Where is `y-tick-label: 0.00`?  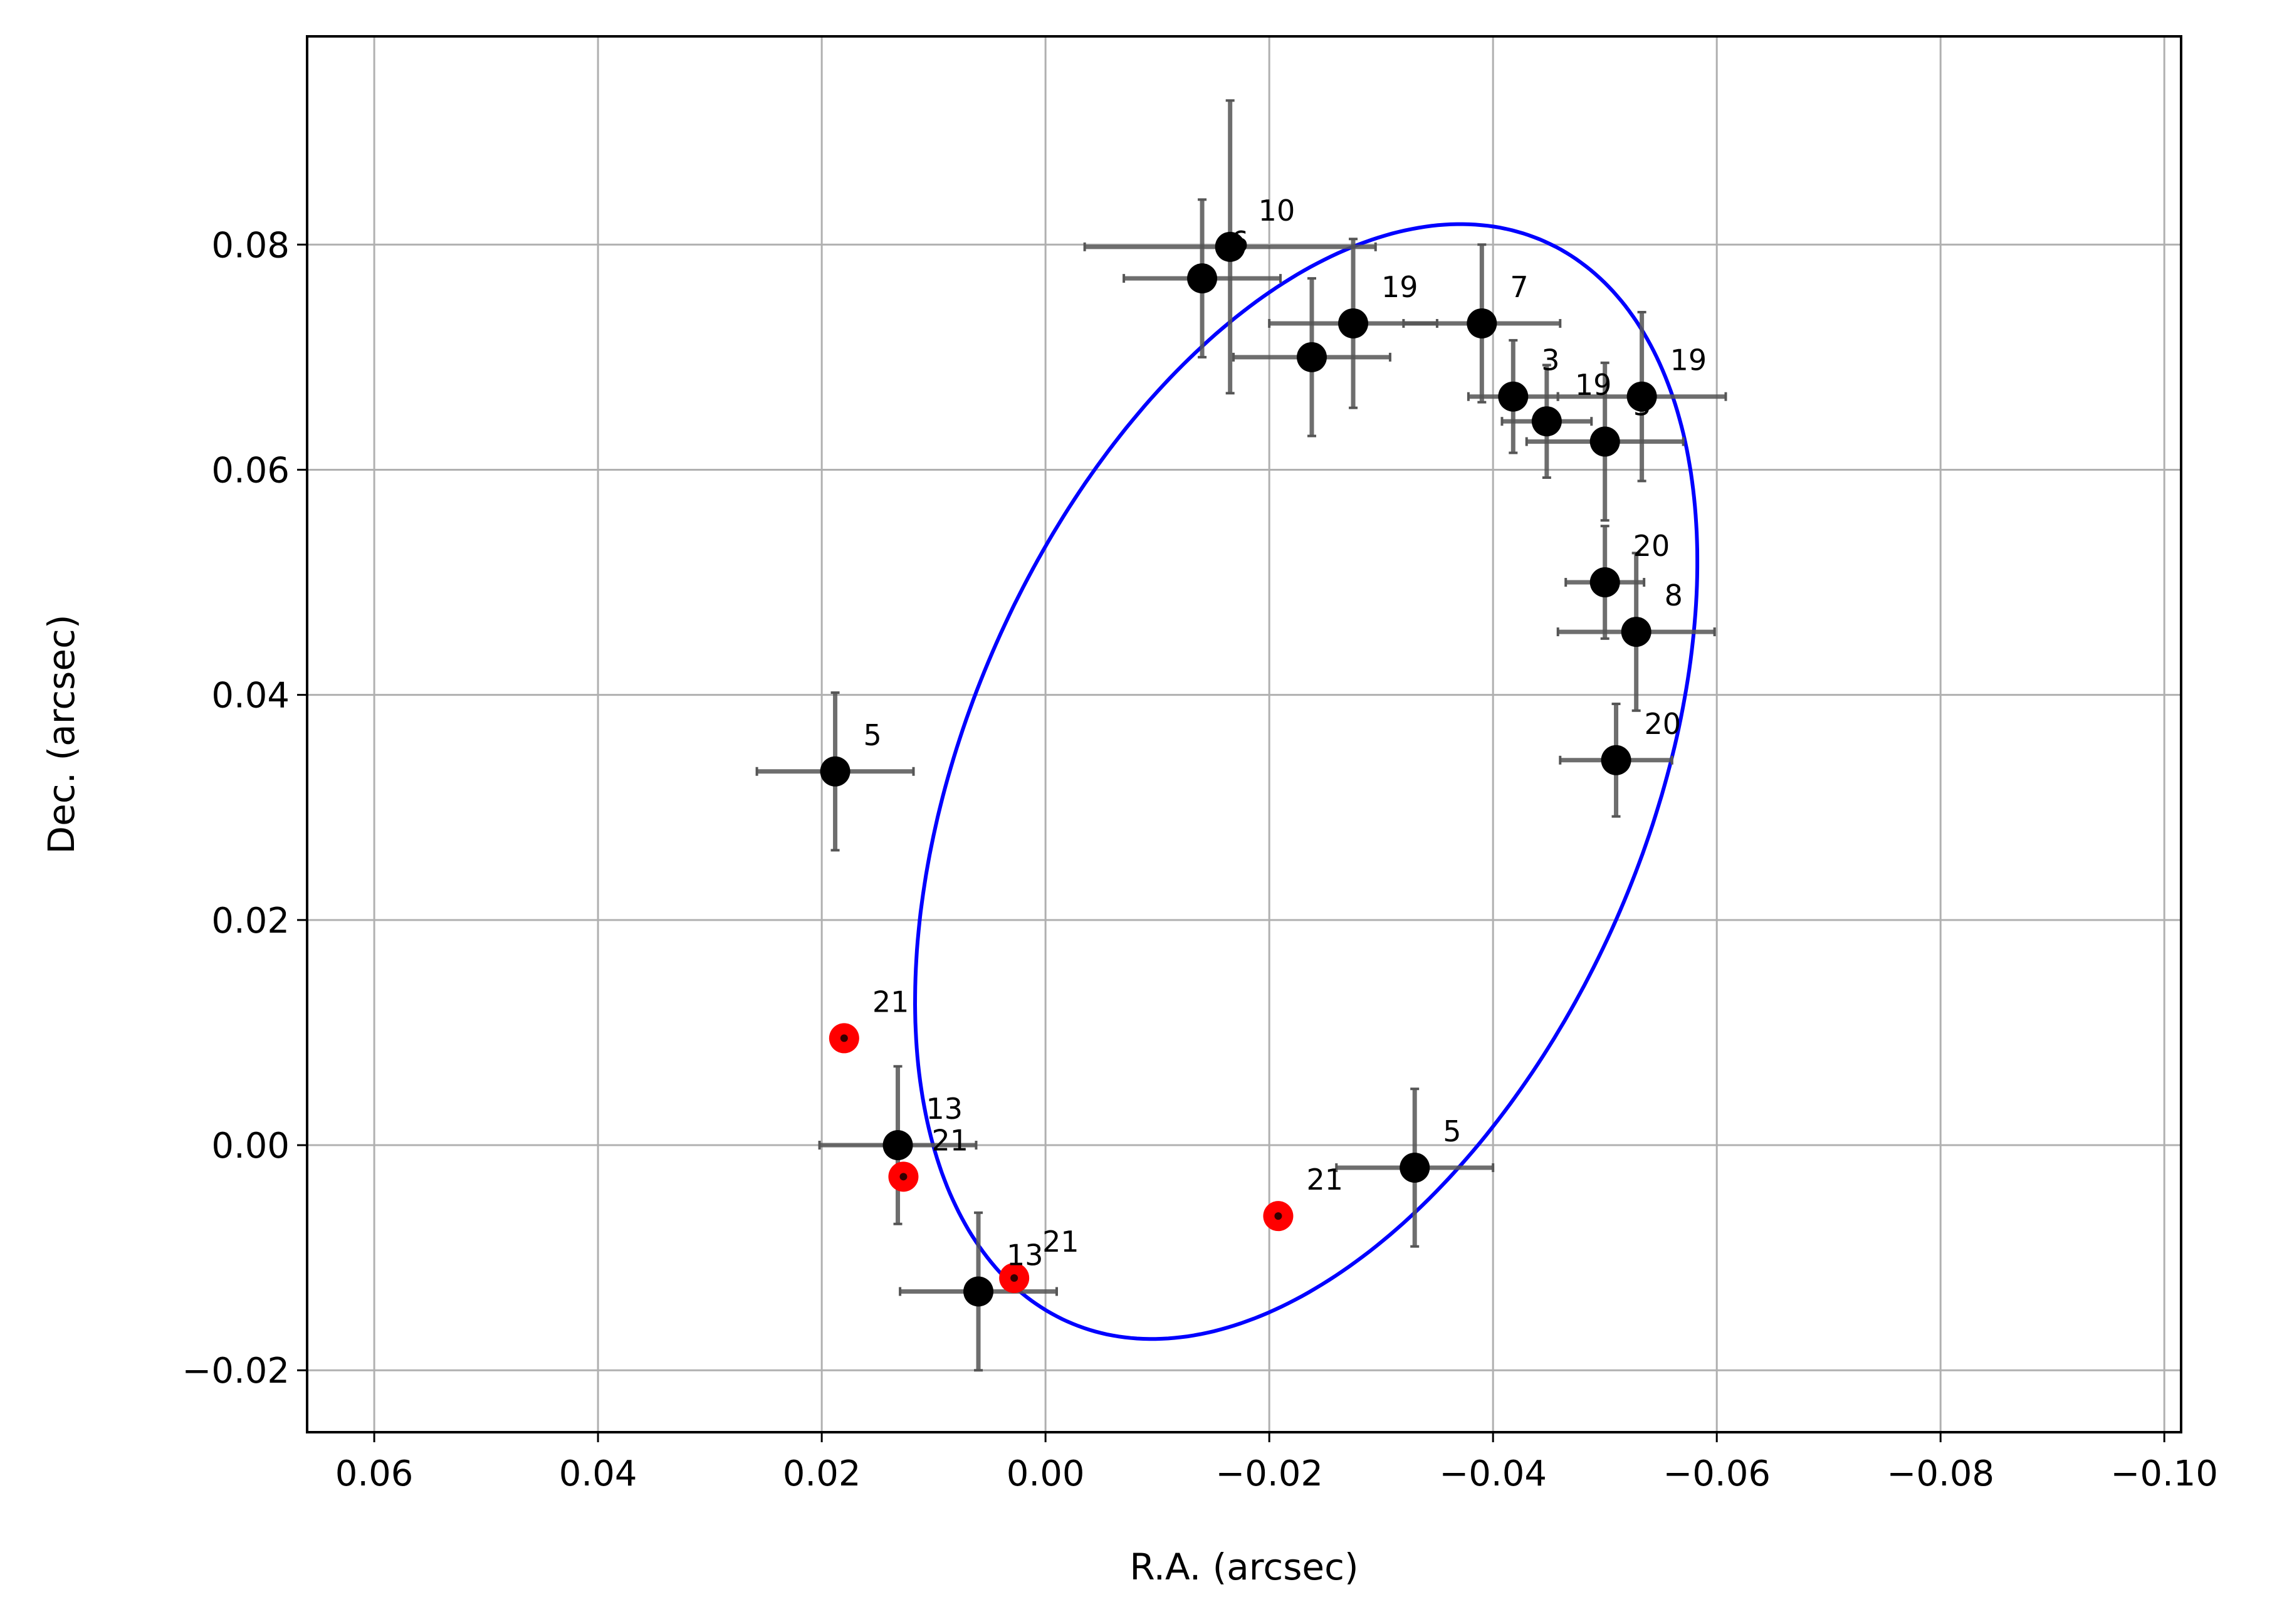
y-tick-label: 0.00 is located at coordinates (251, 1146).